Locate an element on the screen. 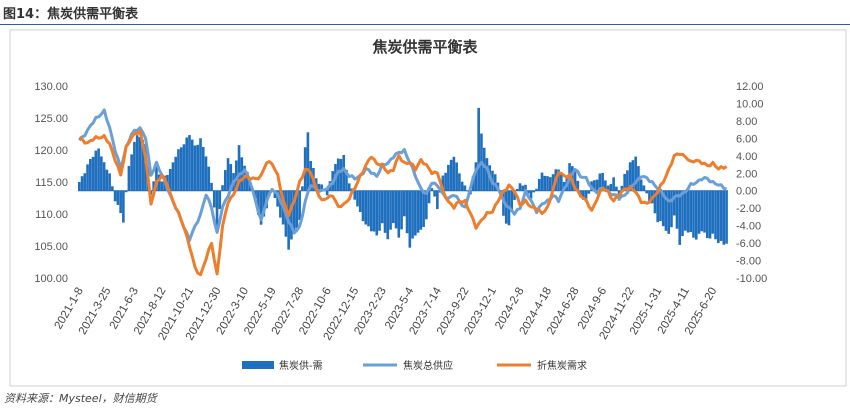  legend-label-demand: 折焦炭需求 is located at coordinates (562, 365).